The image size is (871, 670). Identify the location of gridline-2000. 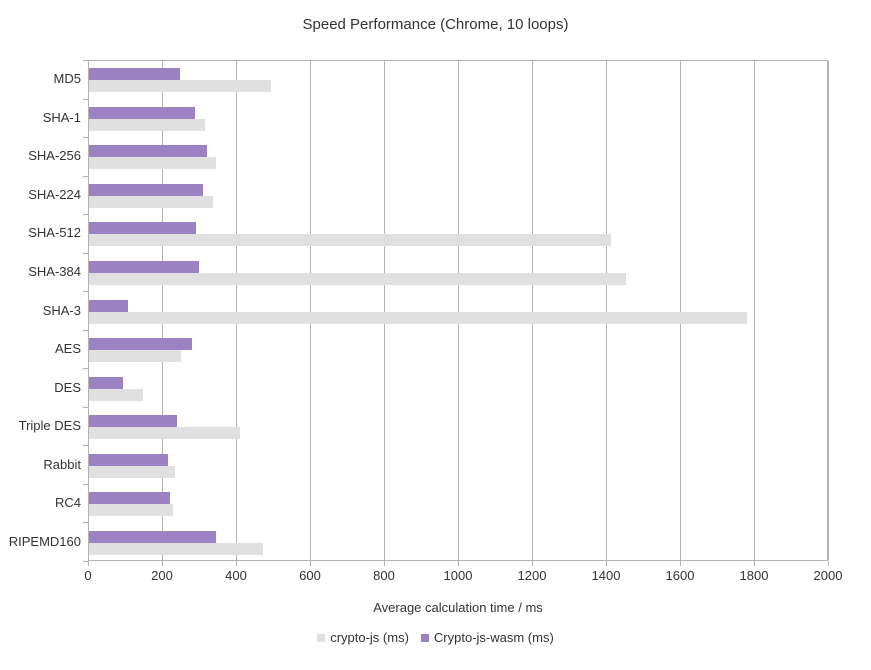
(828, 310).